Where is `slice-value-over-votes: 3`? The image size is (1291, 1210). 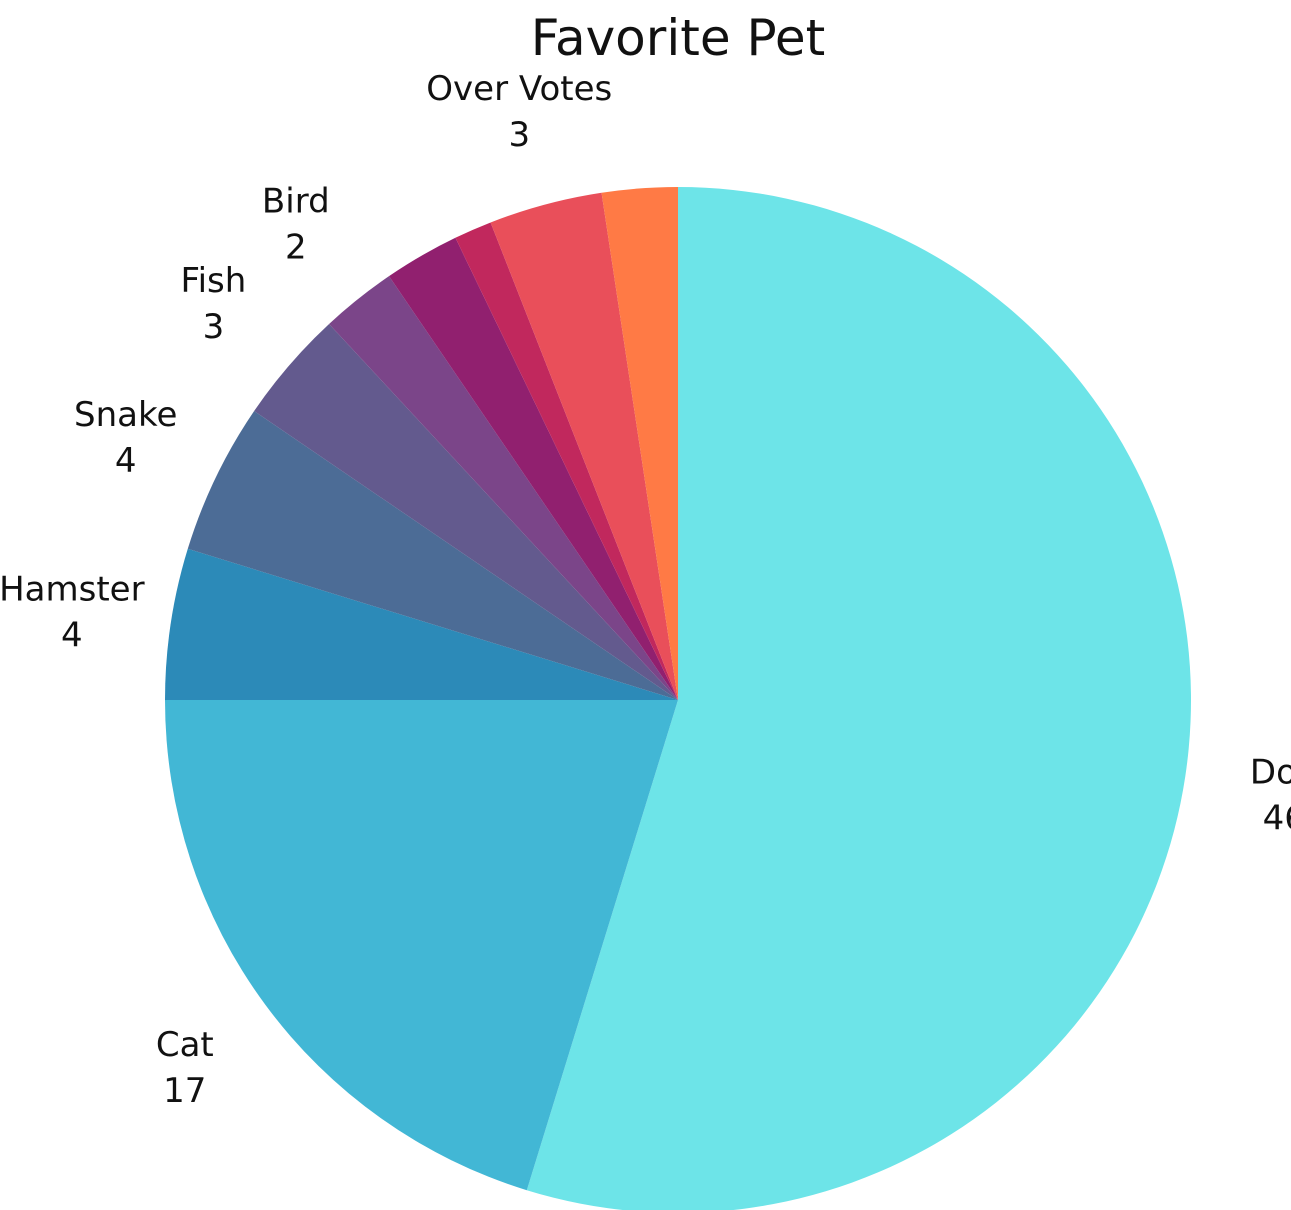
slice-value-over-votes: 3 is located at coordinates (519, 135).